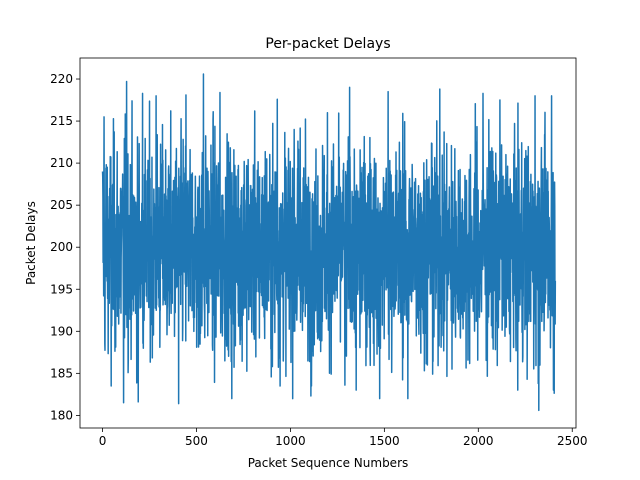 This screenshot has width=640, height=480. Describe the element at coordinates (31, 243) in the screenshot. I see `y-axis-label: Packet Delays` at that location.